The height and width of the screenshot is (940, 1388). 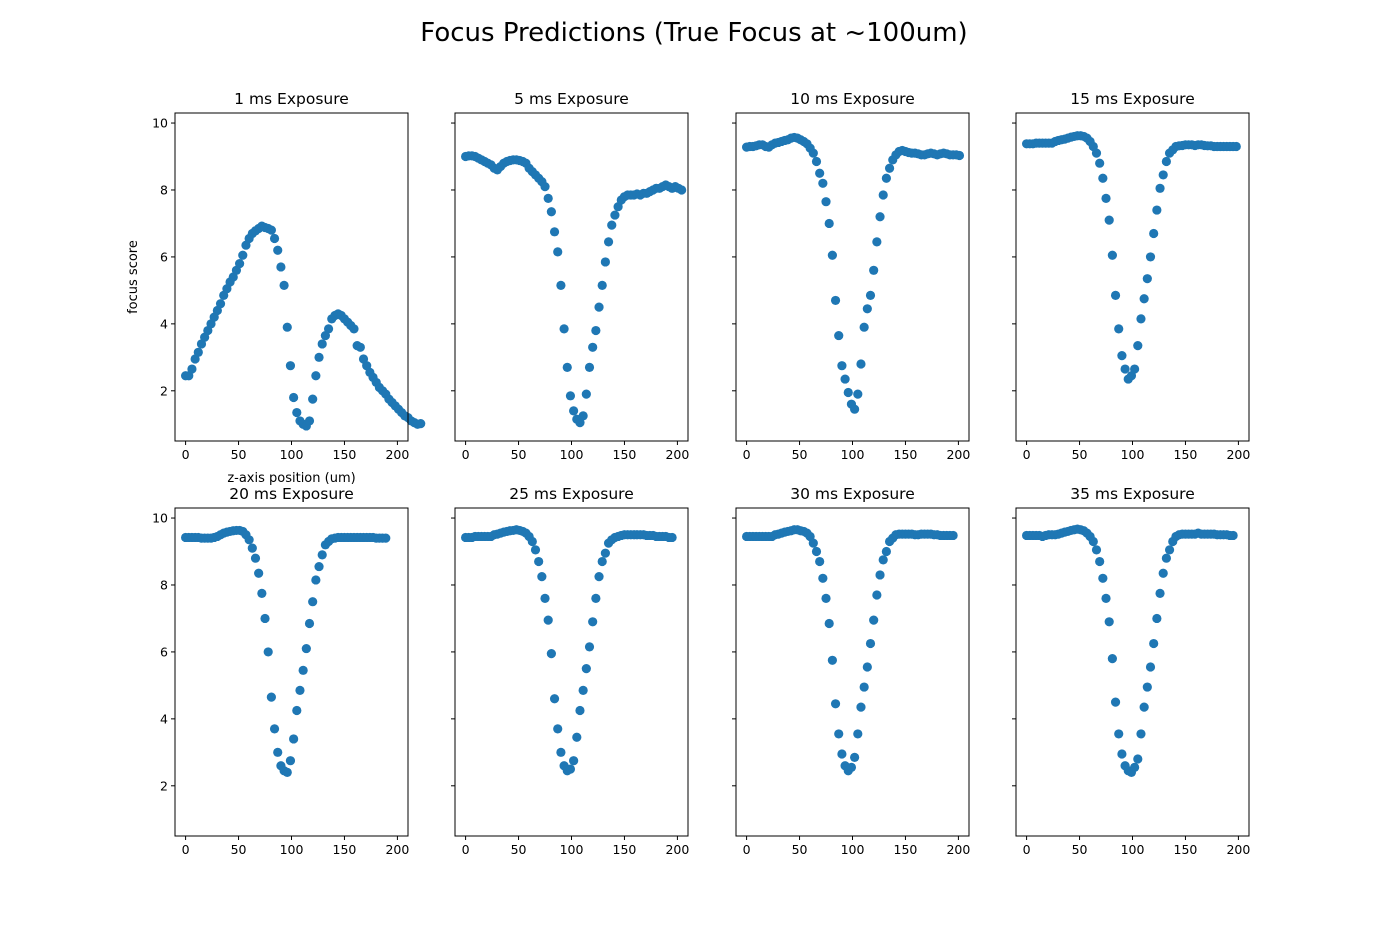 What do you see at coordinates (164, 189) in the screenshot?
I see `y-tick-label: 8` at bounding box center [164, 189].